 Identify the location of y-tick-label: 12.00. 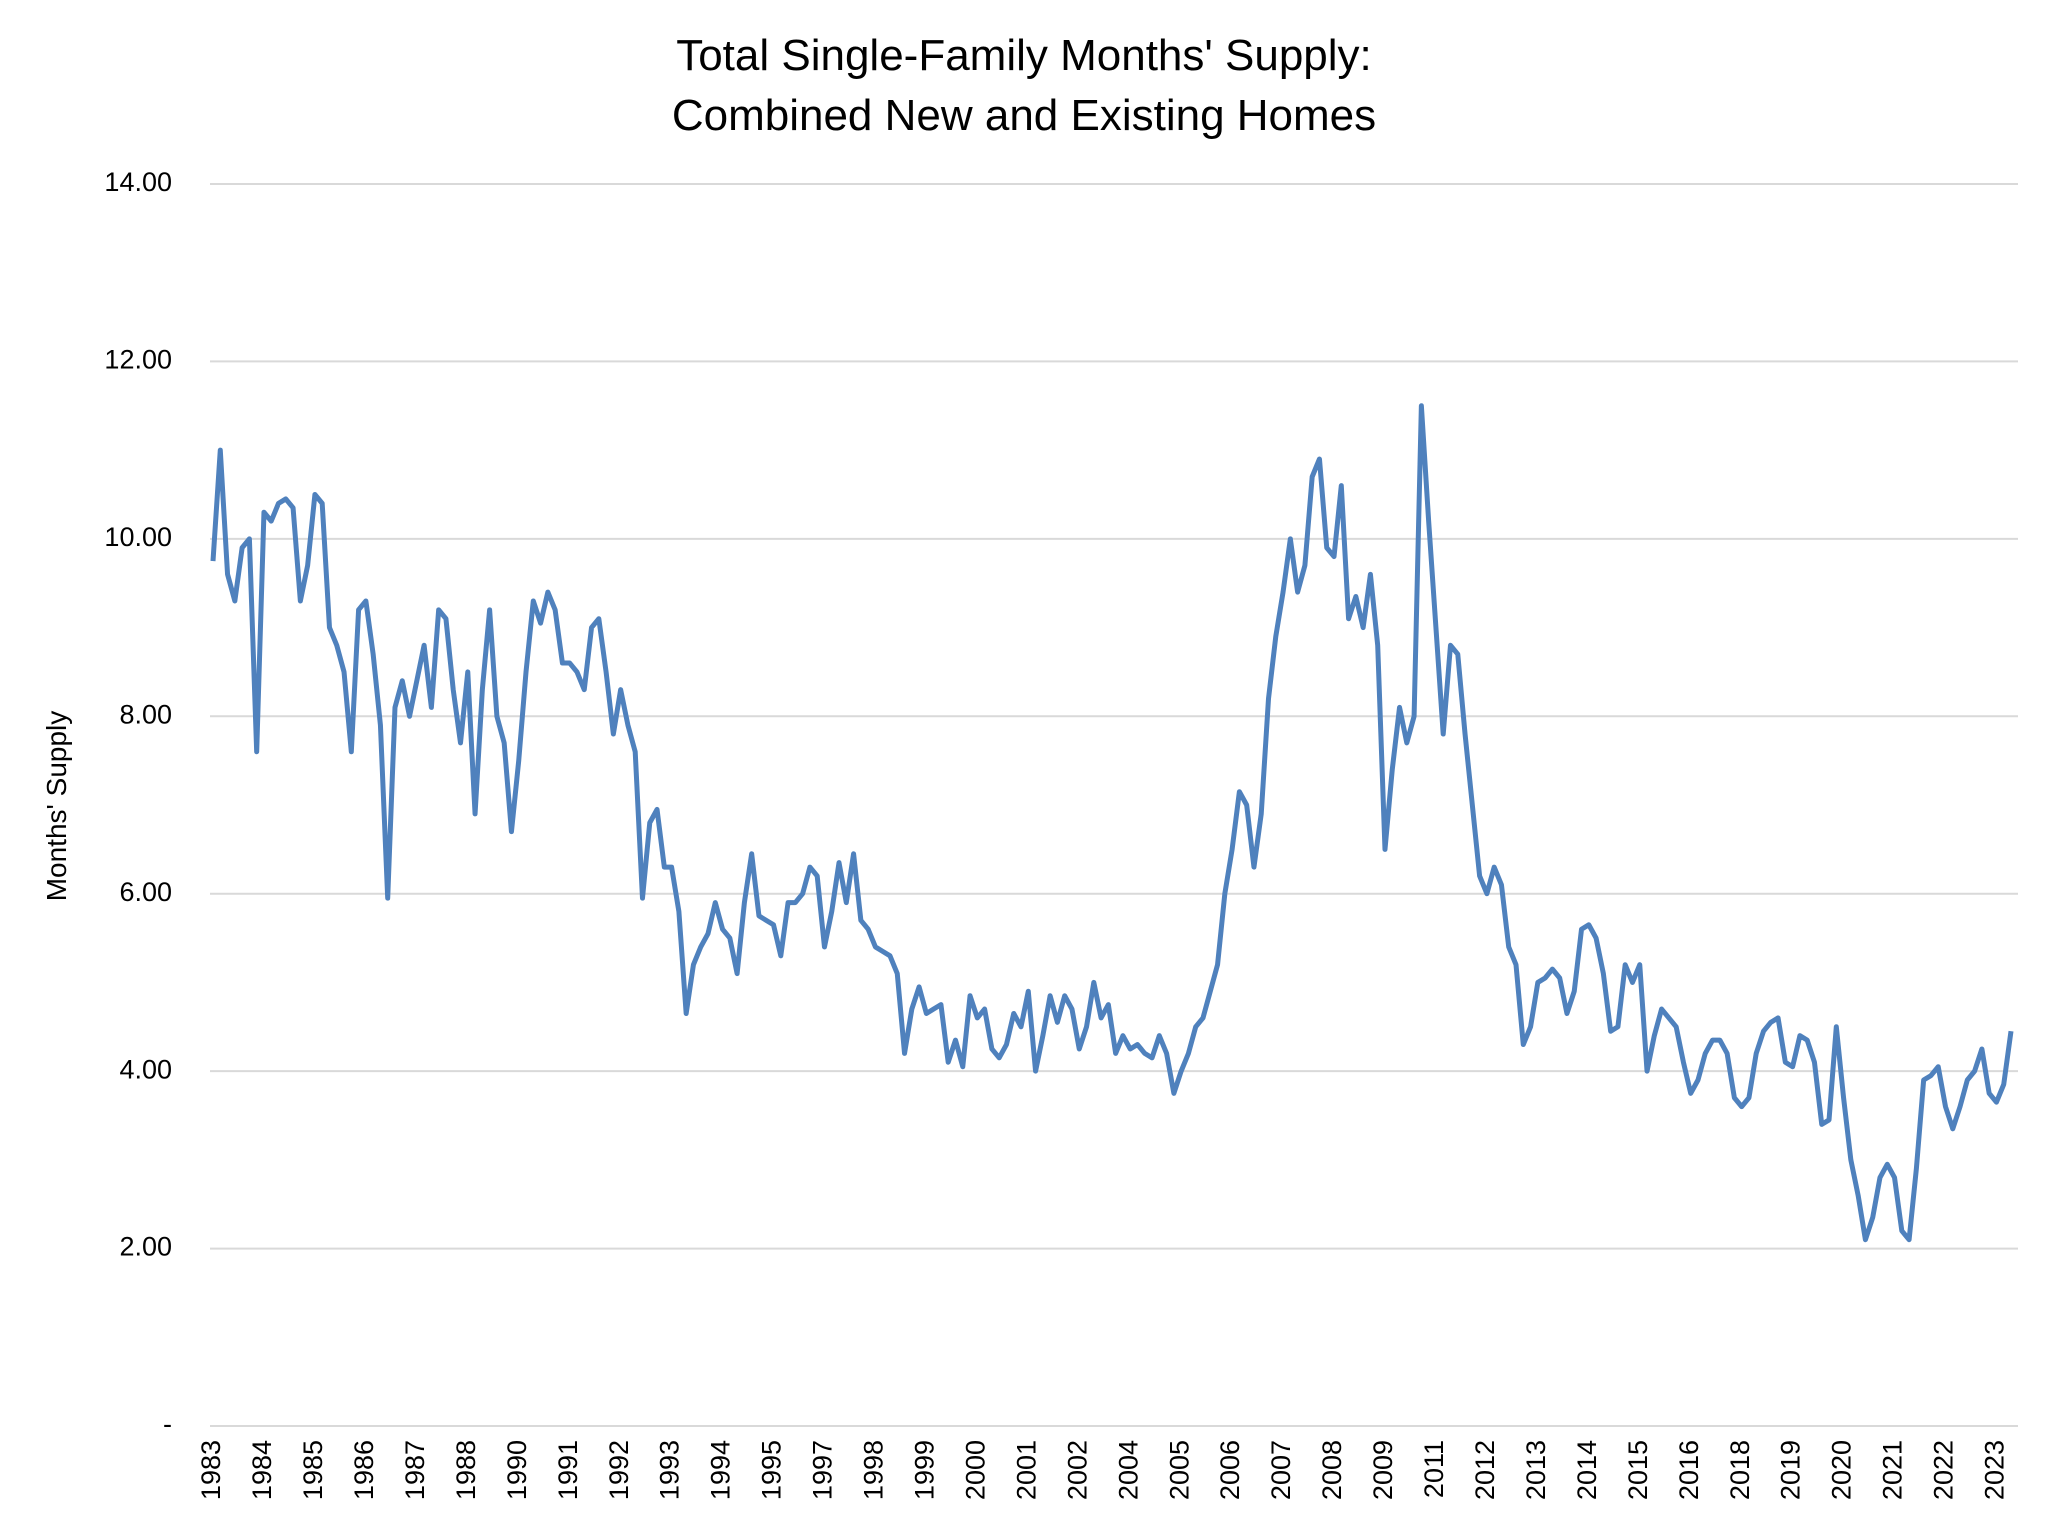
(138, 360).